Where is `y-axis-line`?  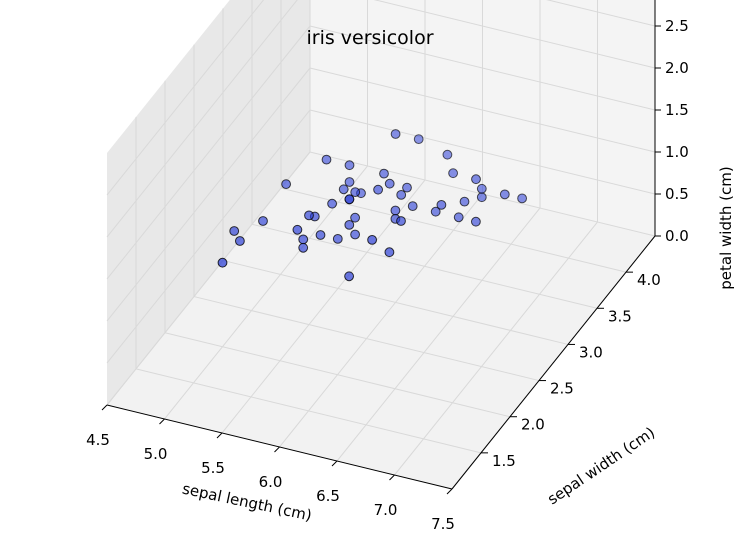
y-axis-line is located at coordinates (553, 362).